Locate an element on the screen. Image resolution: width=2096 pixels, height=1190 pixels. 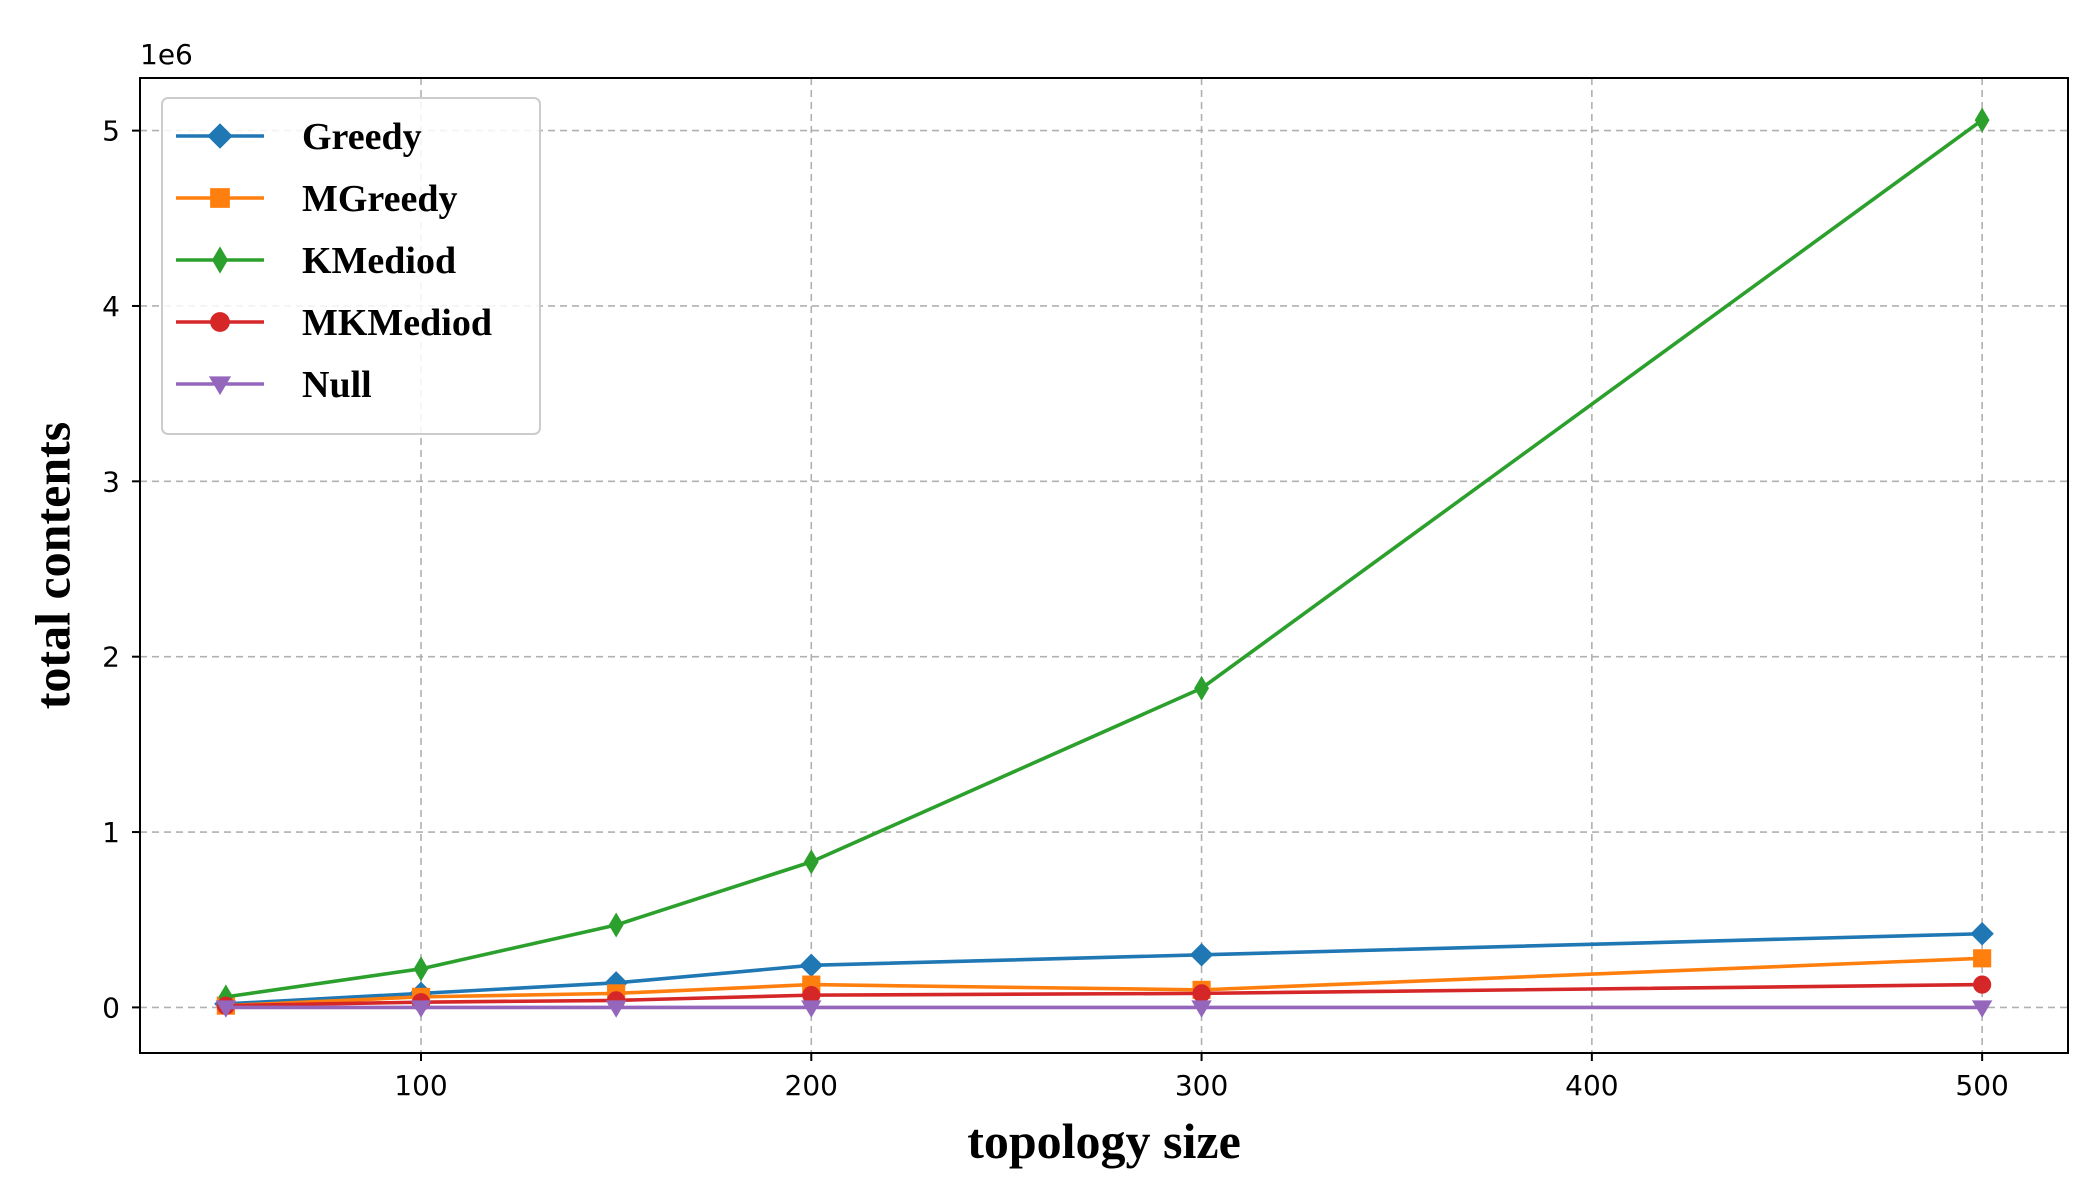
x-tick-label: 100 is located at coordinates (420, 1085).